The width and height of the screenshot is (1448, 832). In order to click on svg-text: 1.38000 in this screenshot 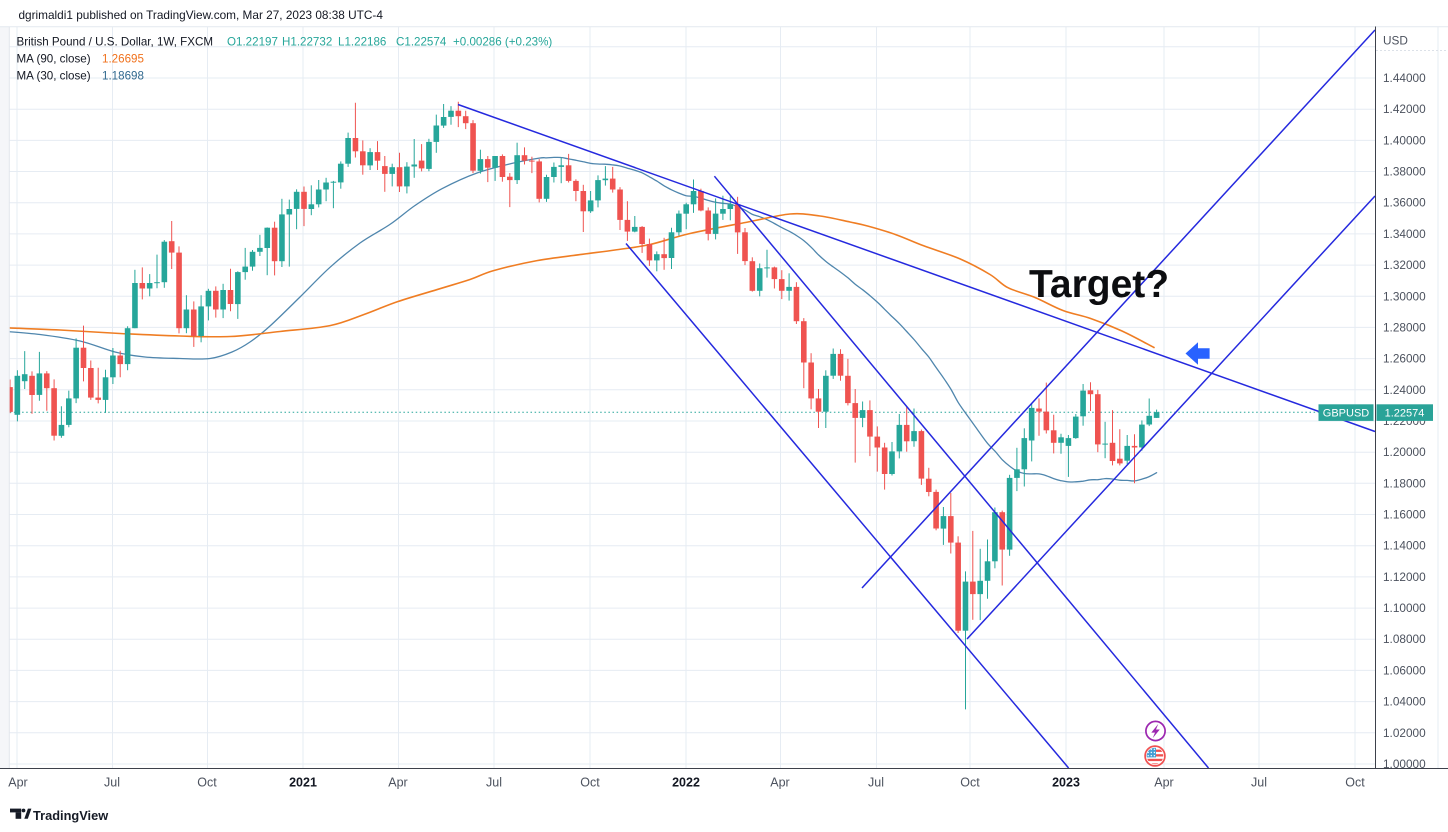, I will do `click(1404, 172)`.